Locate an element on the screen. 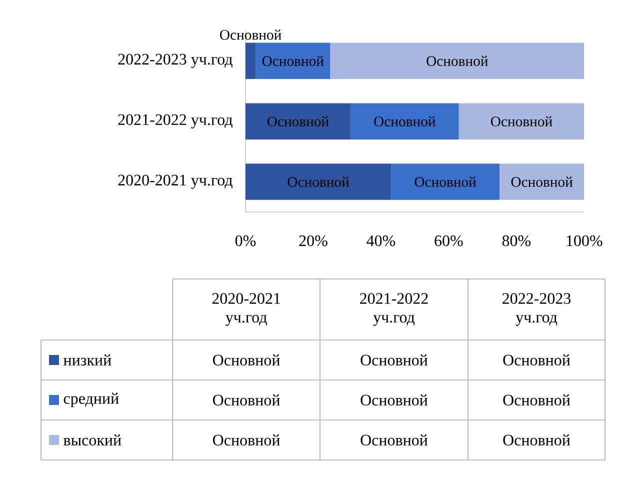 This screenshot has height=484, width=644. y-tick-label: 2021-2022 уч.год is located at coordinates (175, 121).